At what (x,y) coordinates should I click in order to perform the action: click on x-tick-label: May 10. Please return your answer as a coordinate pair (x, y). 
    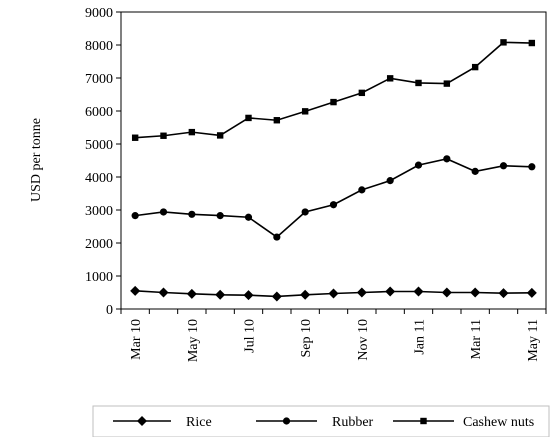
    Looking at the image, I should click on (193, 340).